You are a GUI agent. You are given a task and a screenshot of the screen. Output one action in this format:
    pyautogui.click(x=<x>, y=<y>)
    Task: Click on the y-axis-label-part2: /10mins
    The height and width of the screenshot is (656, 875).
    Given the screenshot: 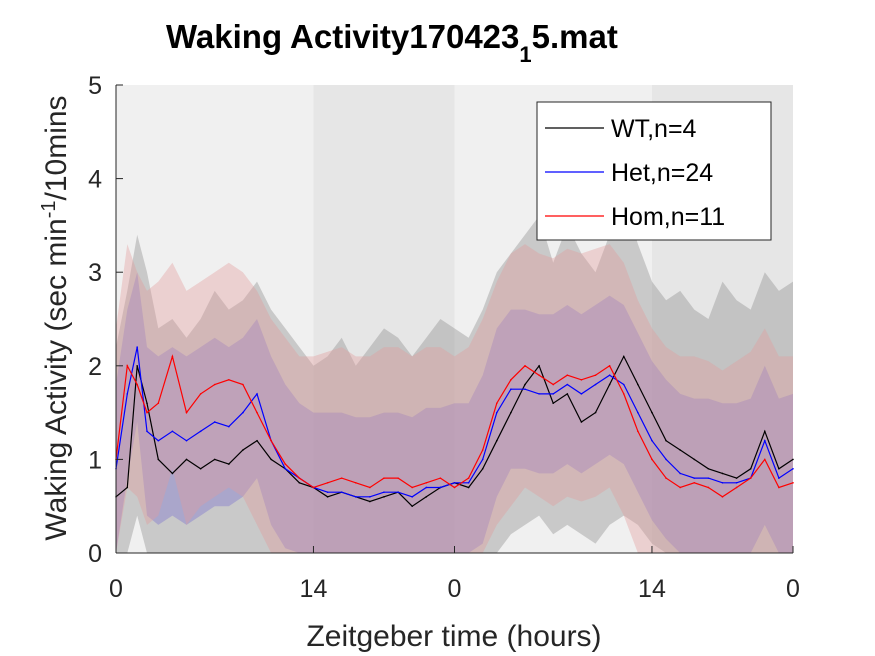 What is the action you would take?
    pyautogui.click(x=56, y=147)
    